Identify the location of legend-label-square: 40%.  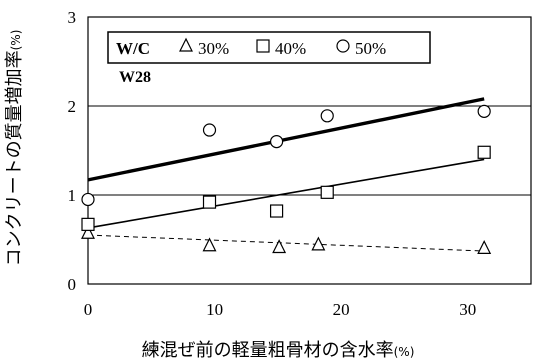
(290, 48).